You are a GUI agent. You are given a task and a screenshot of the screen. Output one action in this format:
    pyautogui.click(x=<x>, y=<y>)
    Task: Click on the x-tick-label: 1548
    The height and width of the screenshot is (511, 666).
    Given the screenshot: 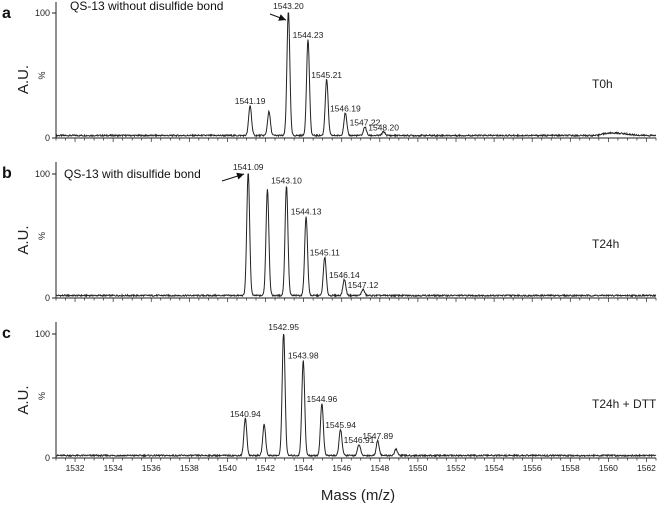 What is the action you would take?
    pyautogui.click(x=379, y=468)
    